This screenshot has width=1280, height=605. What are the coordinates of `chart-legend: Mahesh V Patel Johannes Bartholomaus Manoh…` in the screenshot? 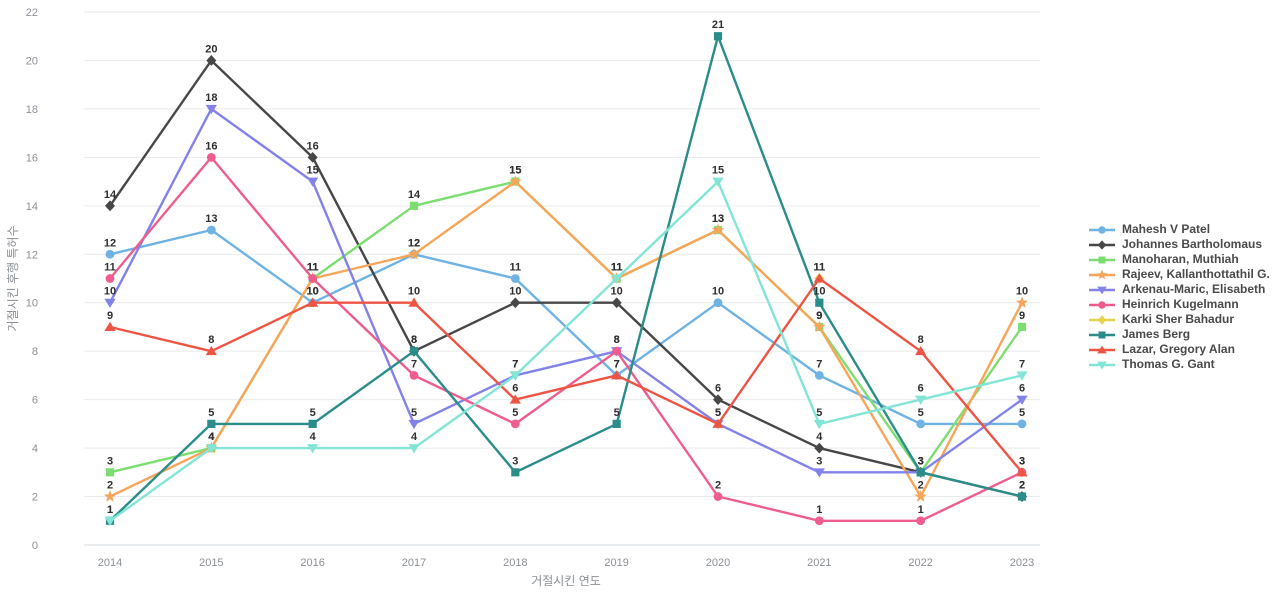 It's located at (1179, 297).